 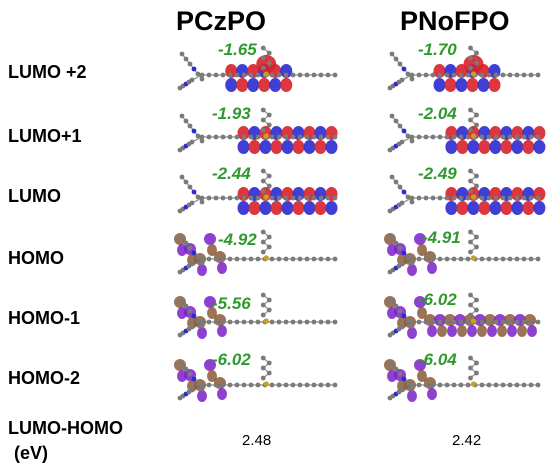 What do you see at coordinates (466, 191) in the screenshot?
I see `orbital-pnofpo-lumo` at bounding box center [466, 191].